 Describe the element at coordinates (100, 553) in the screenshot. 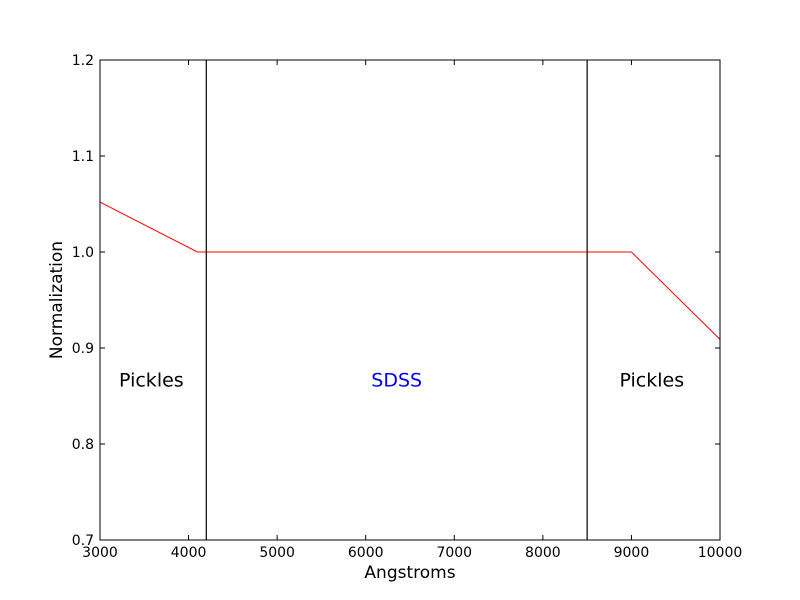

I see `x-tick-label: 3000` at that location.